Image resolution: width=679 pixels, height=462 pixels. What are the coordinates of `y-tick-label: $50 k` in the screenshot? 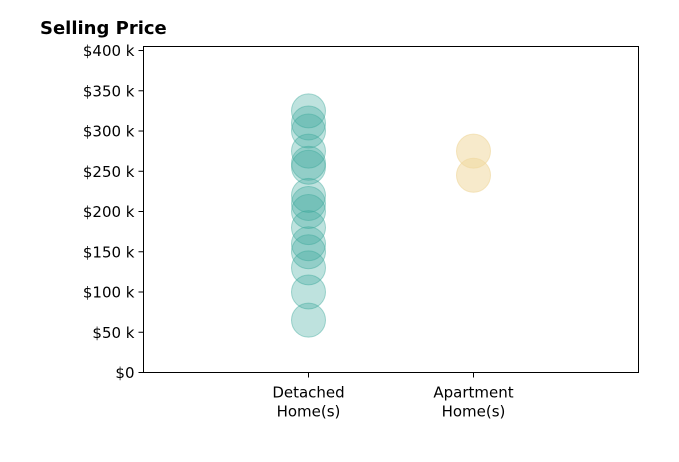 It's located at (113, 333).